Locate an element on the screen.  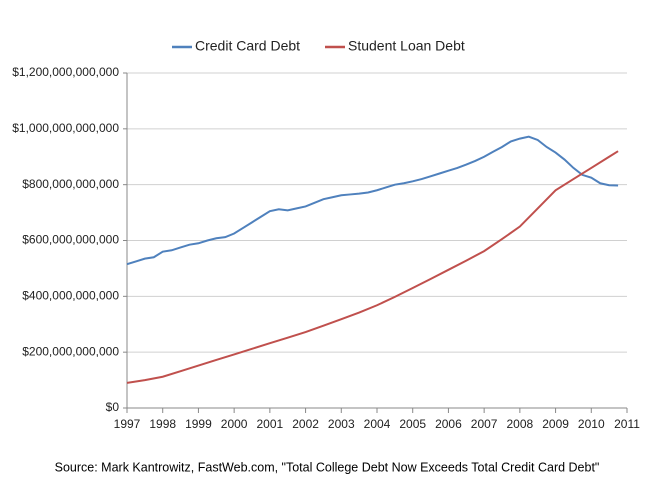
x-tick-label: 2008 is located at coordinates (520, 424).